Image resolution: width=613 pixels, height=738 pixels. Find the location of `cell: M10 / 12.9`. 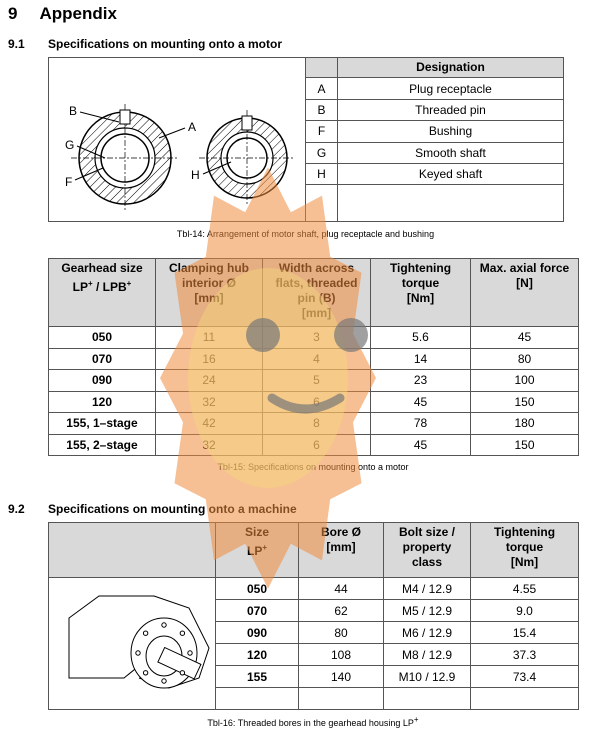

cell: M10 / 12.9 is located at coordinates (427, 677).